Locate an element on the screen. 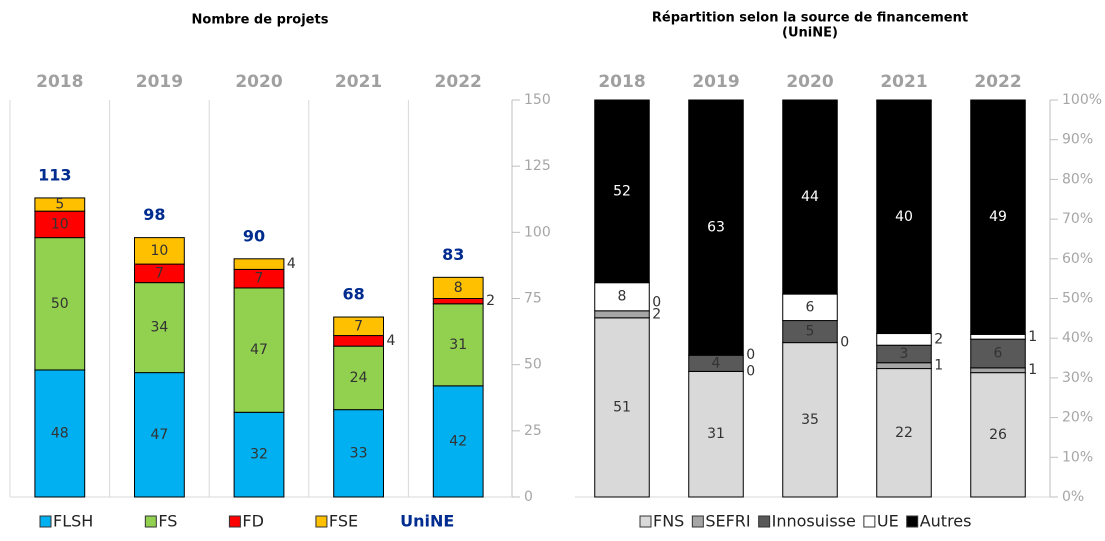  total-label: 68 is located at coordinates (353, 294).